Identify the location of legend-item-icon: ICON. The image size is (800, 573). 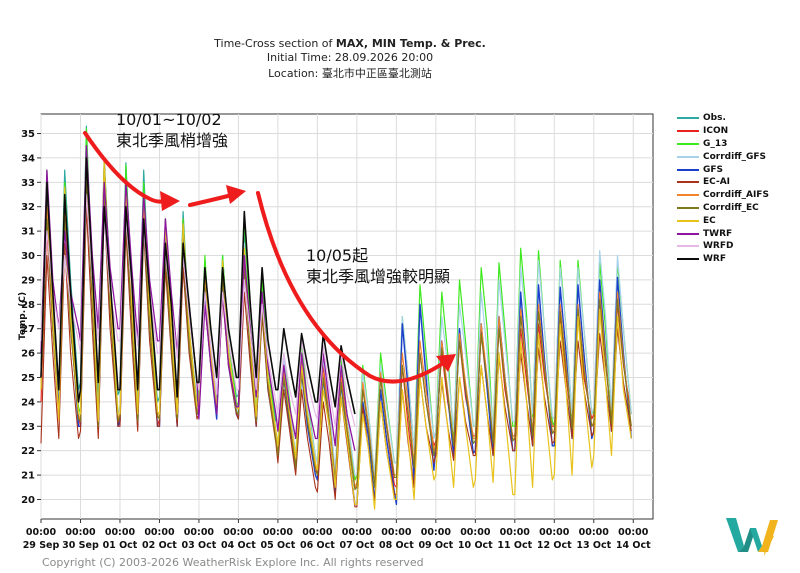
(723, 131).